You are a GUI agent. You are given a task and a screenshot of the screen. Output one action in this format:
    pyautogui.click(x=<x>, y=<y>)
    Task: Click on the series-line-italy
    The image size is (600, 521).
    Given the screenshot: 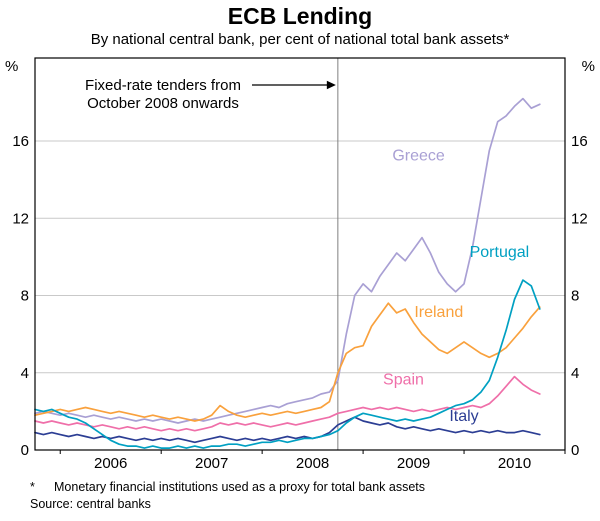 What is the action you would take?
    pyautogui.click(x=287, y=430)
    